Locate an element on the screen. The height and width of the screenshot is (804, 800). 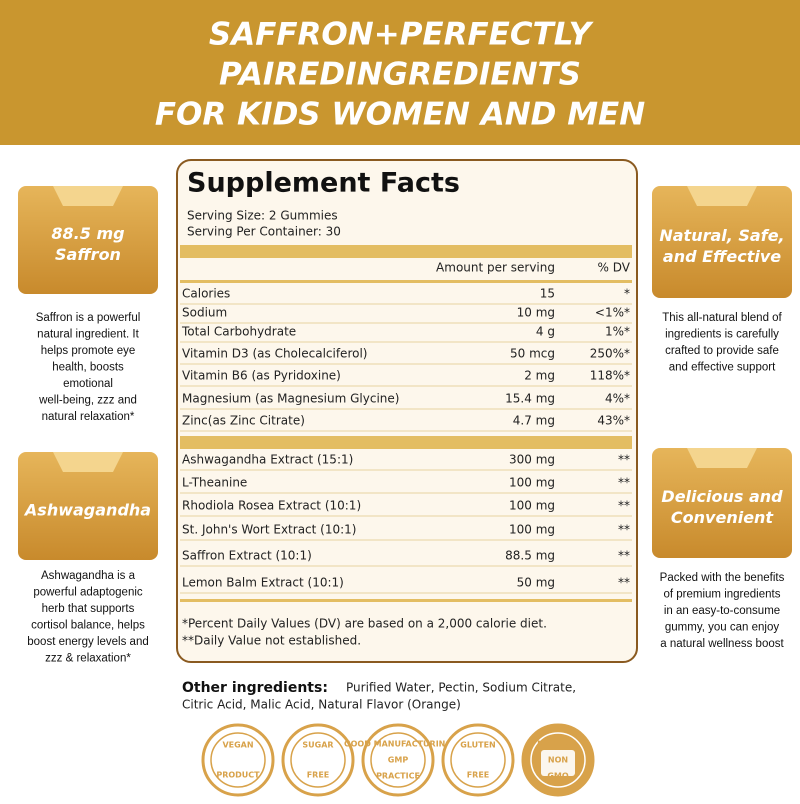
card-text: Saffron is a powerful is located at coordinates (88, 318).